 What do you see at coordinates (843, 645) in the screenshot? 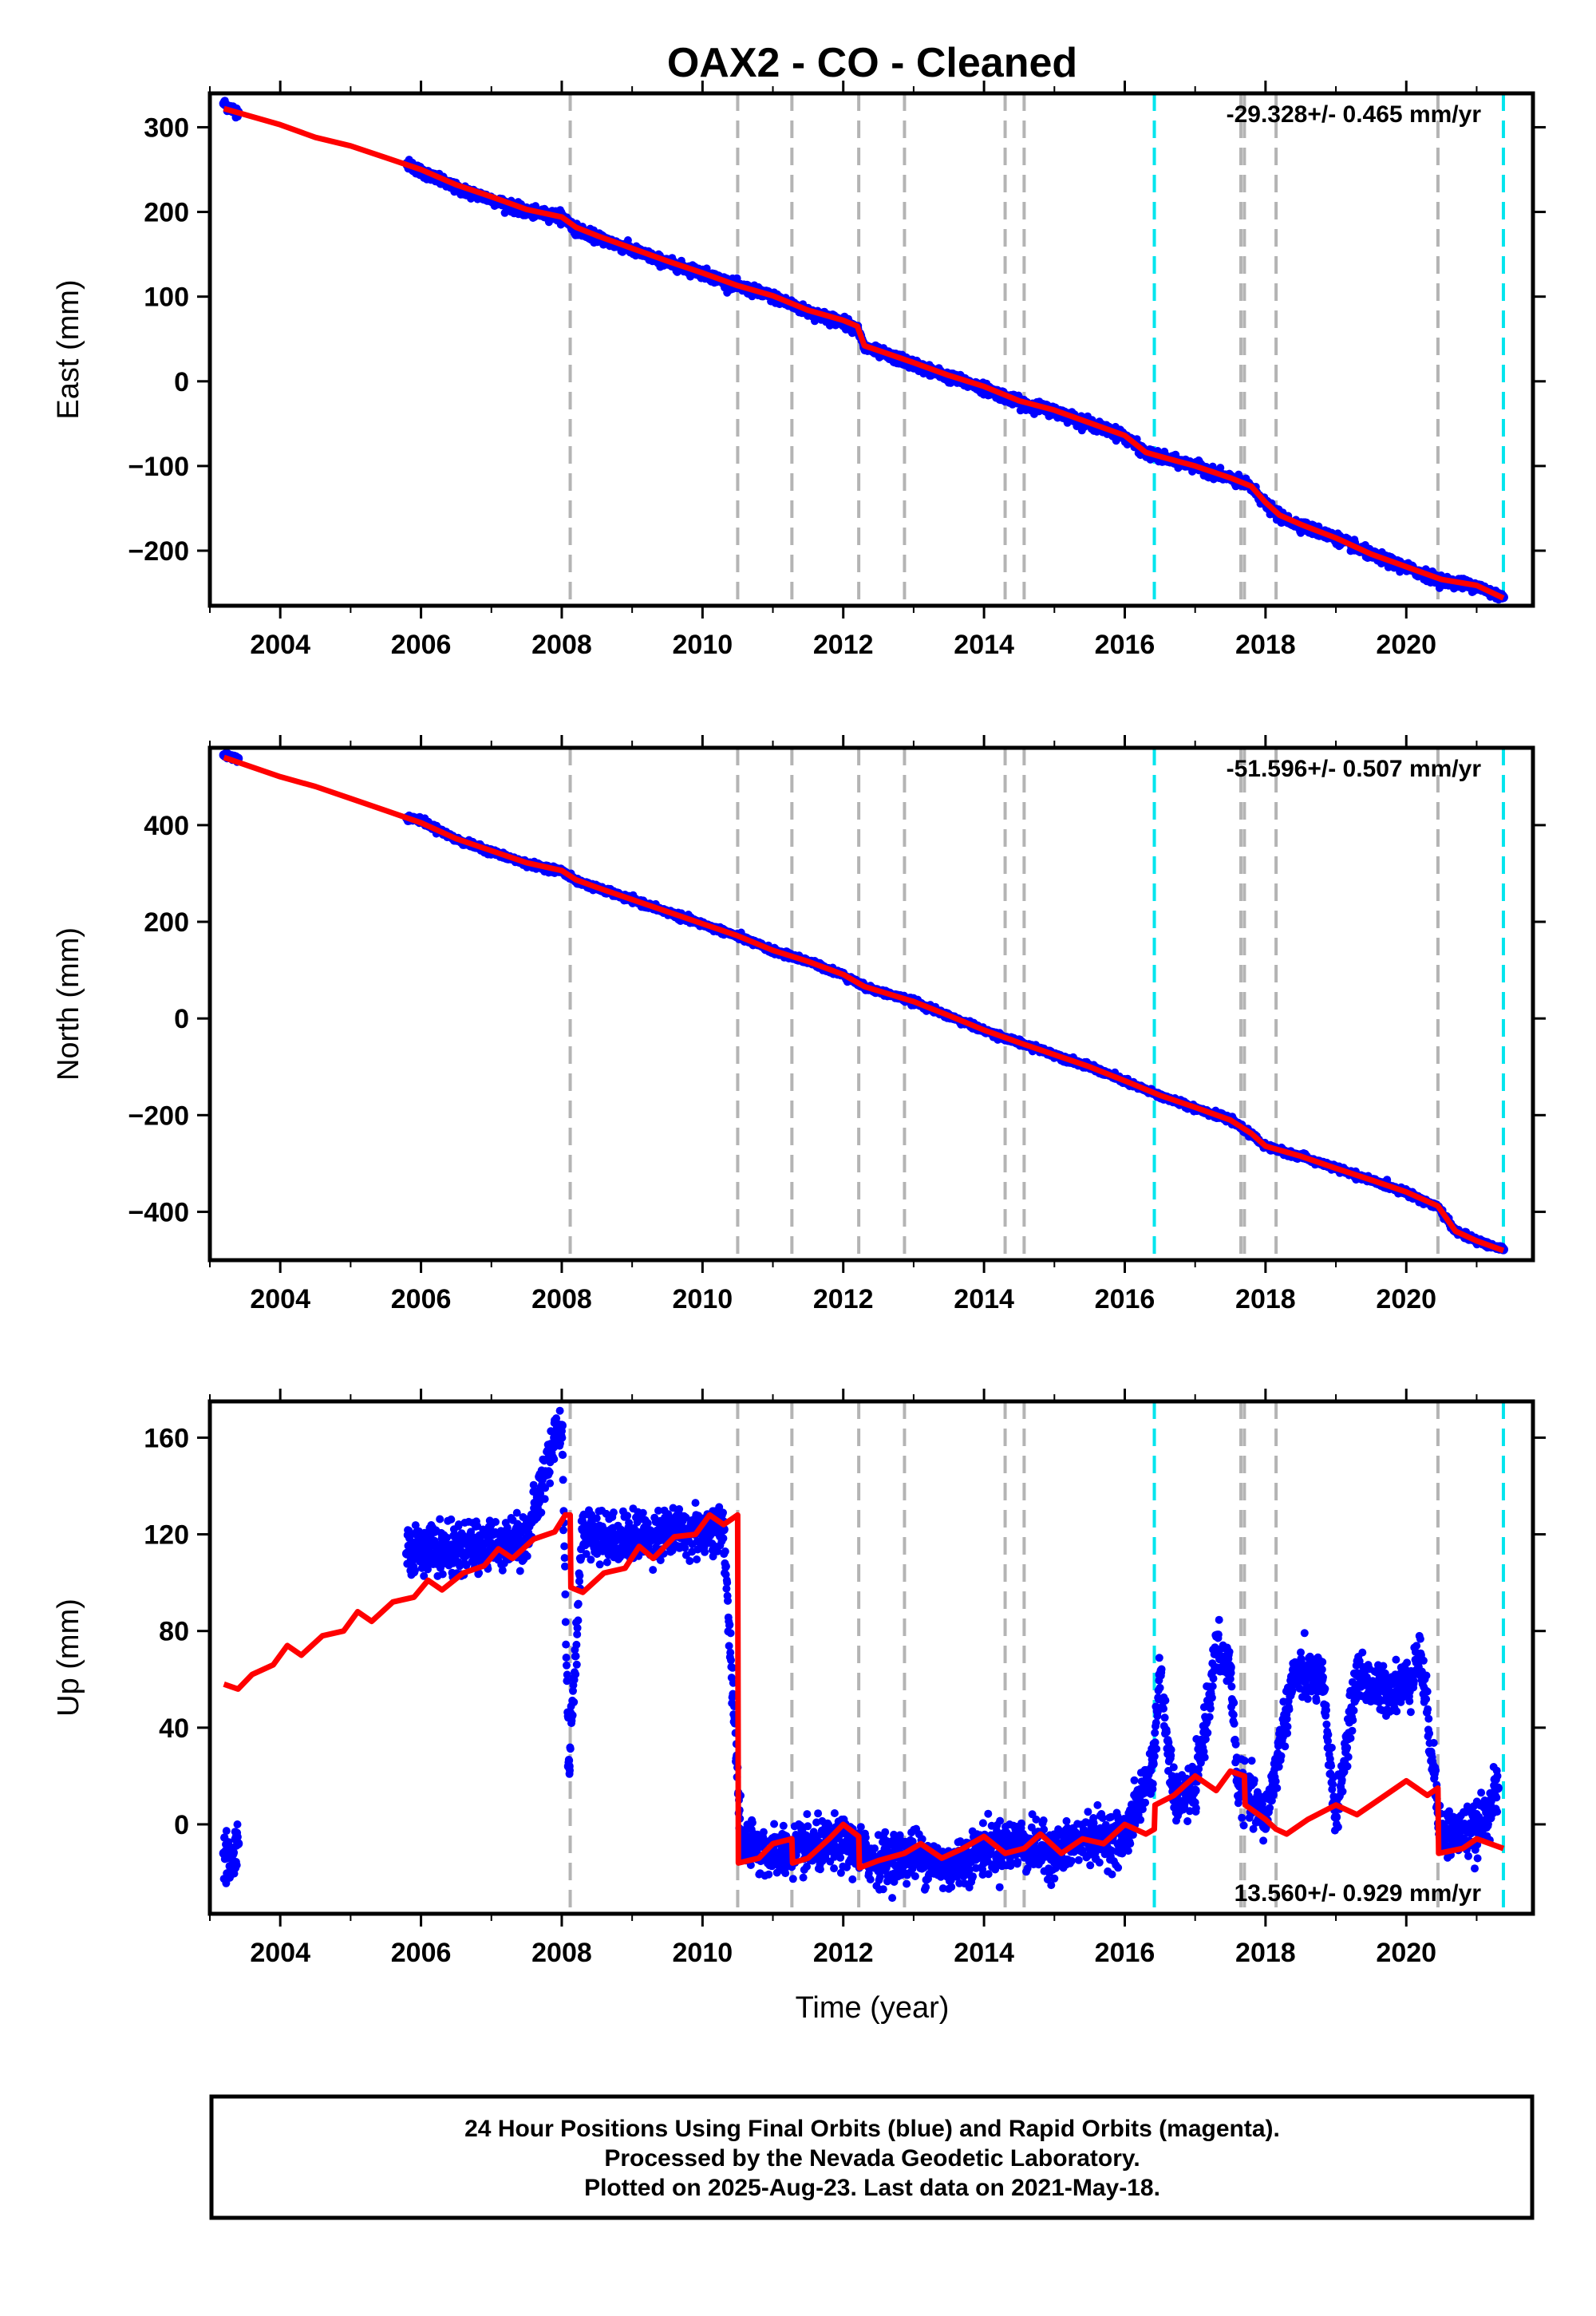
I see `east-xtick-label-4: 2012` at bounding box center [843, 645].